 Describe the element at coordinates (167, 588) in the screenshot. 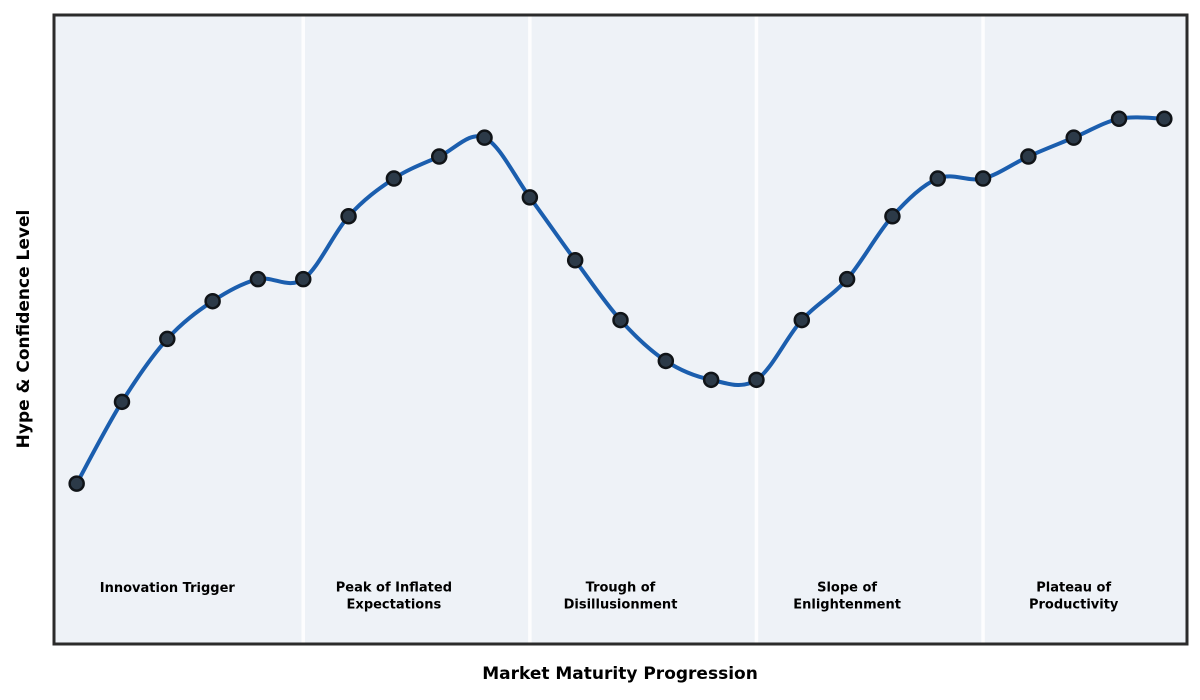

I see `phase-label-1: Innovation Trigger` at that location.